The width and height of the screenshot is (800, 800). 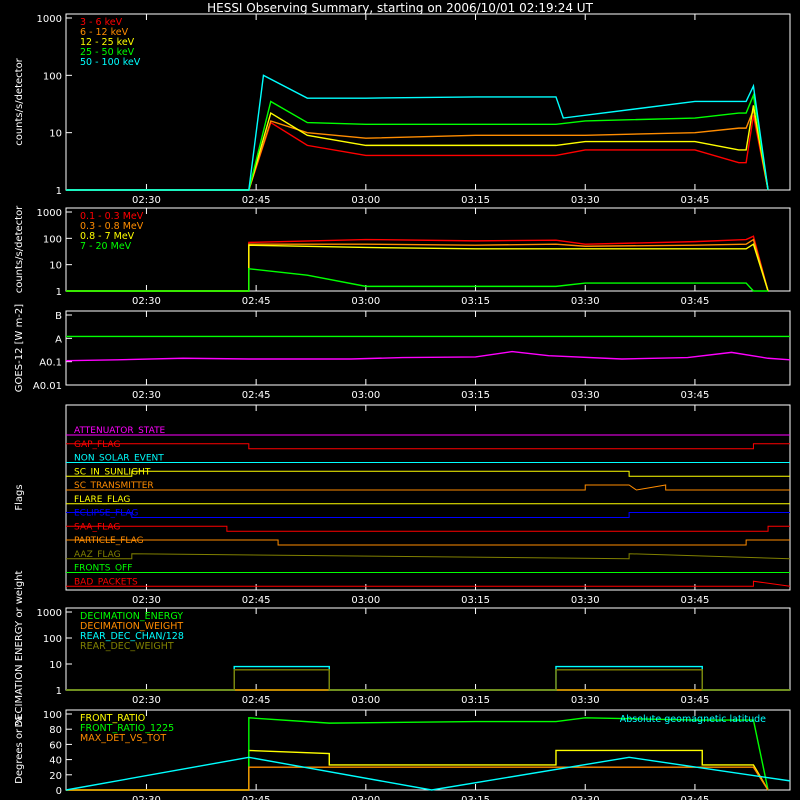 What do you see at coordinates (104, 32) in the screenshot?
I see `legend-entry-6-12-kev: 6 - 12 keV` at bounding box center [104, 32].